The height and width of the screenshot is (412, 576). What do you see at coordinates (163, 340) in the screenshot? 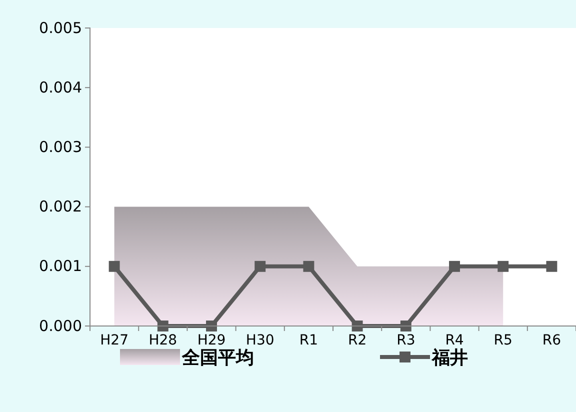
I see `x-tick-label: H28` at bounding box center [163, 340].